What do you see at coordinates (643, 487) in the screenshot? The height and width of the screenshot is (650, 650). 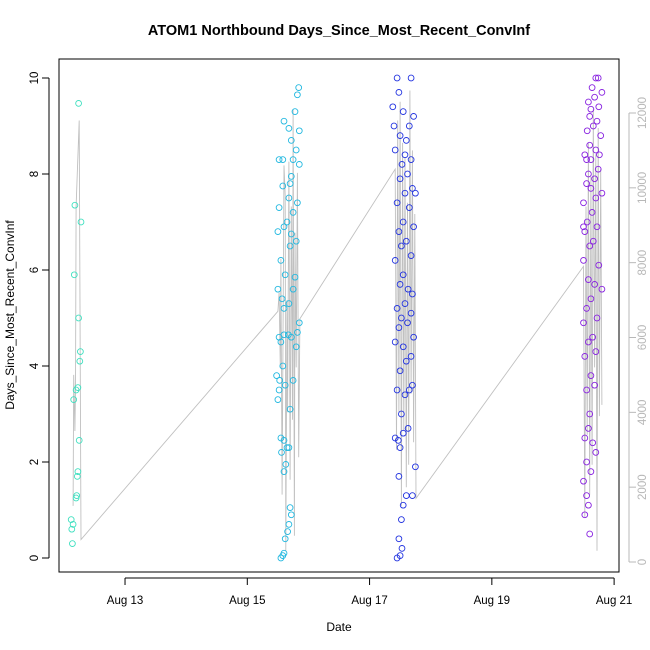 I see `y2-tick-label: 2000` at bounding box center [643, 487].